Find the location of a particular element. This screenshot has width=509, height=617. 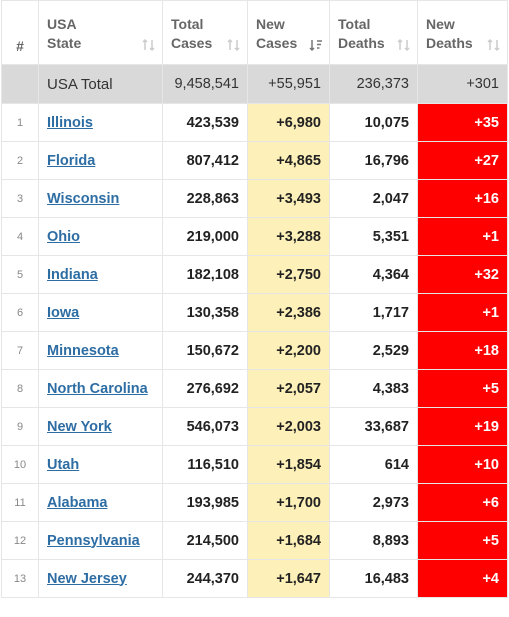

state-link: Wisconsin is located at coordinates (83, 198).